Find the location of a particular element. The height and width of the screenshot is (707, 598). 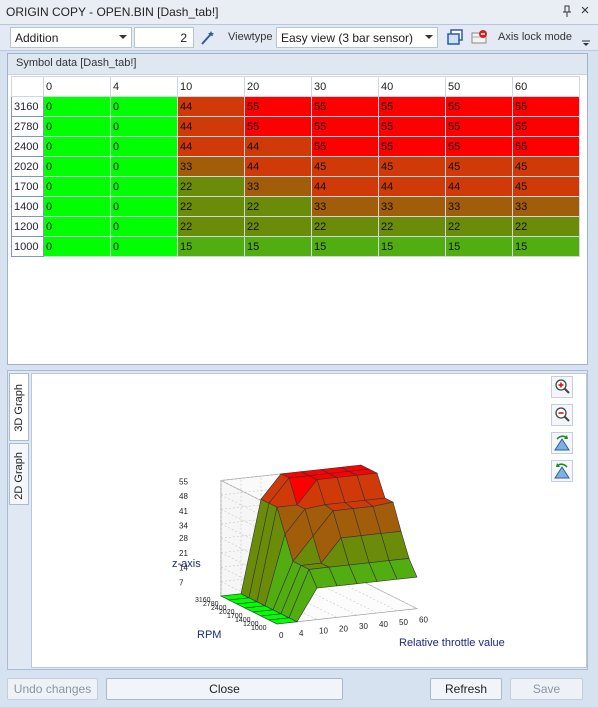

close-icon: × is located at coordinates (585, 10).